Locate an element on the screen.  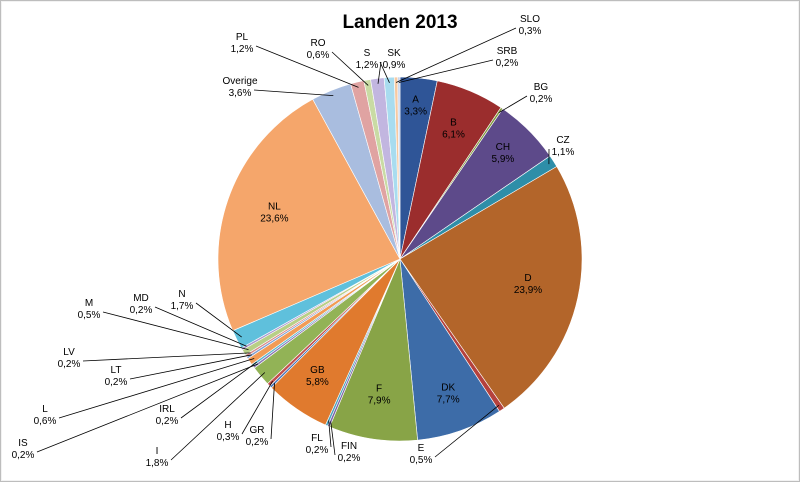
leader-line-m is located at coordinates (175, 330).